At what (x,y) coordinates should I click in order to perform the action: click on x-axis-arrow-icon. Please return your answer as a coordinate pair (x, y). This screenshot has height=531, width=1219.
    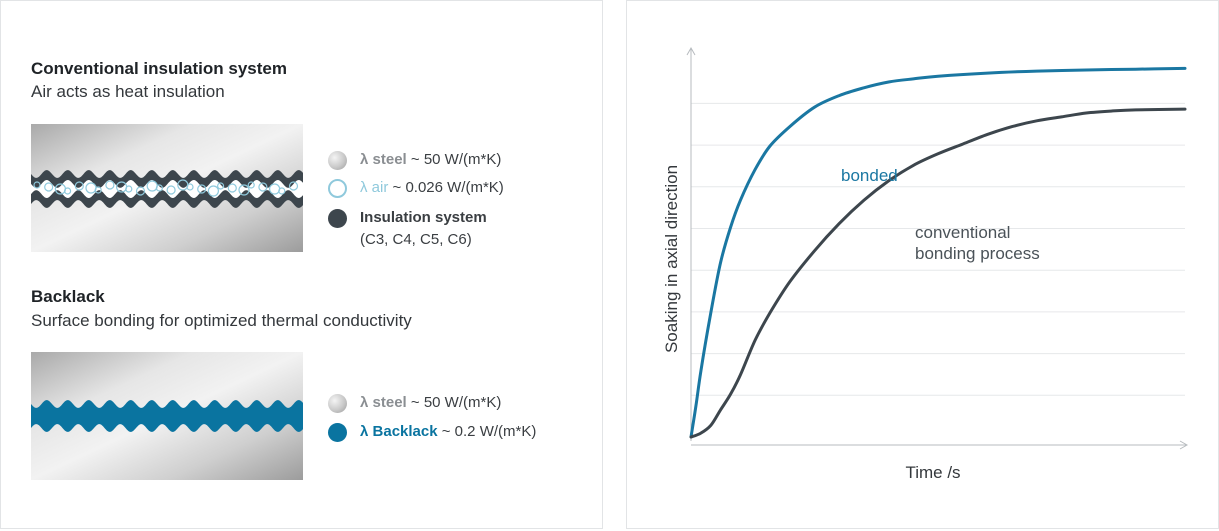
    Looking at the image, I should click on (1184, 445).